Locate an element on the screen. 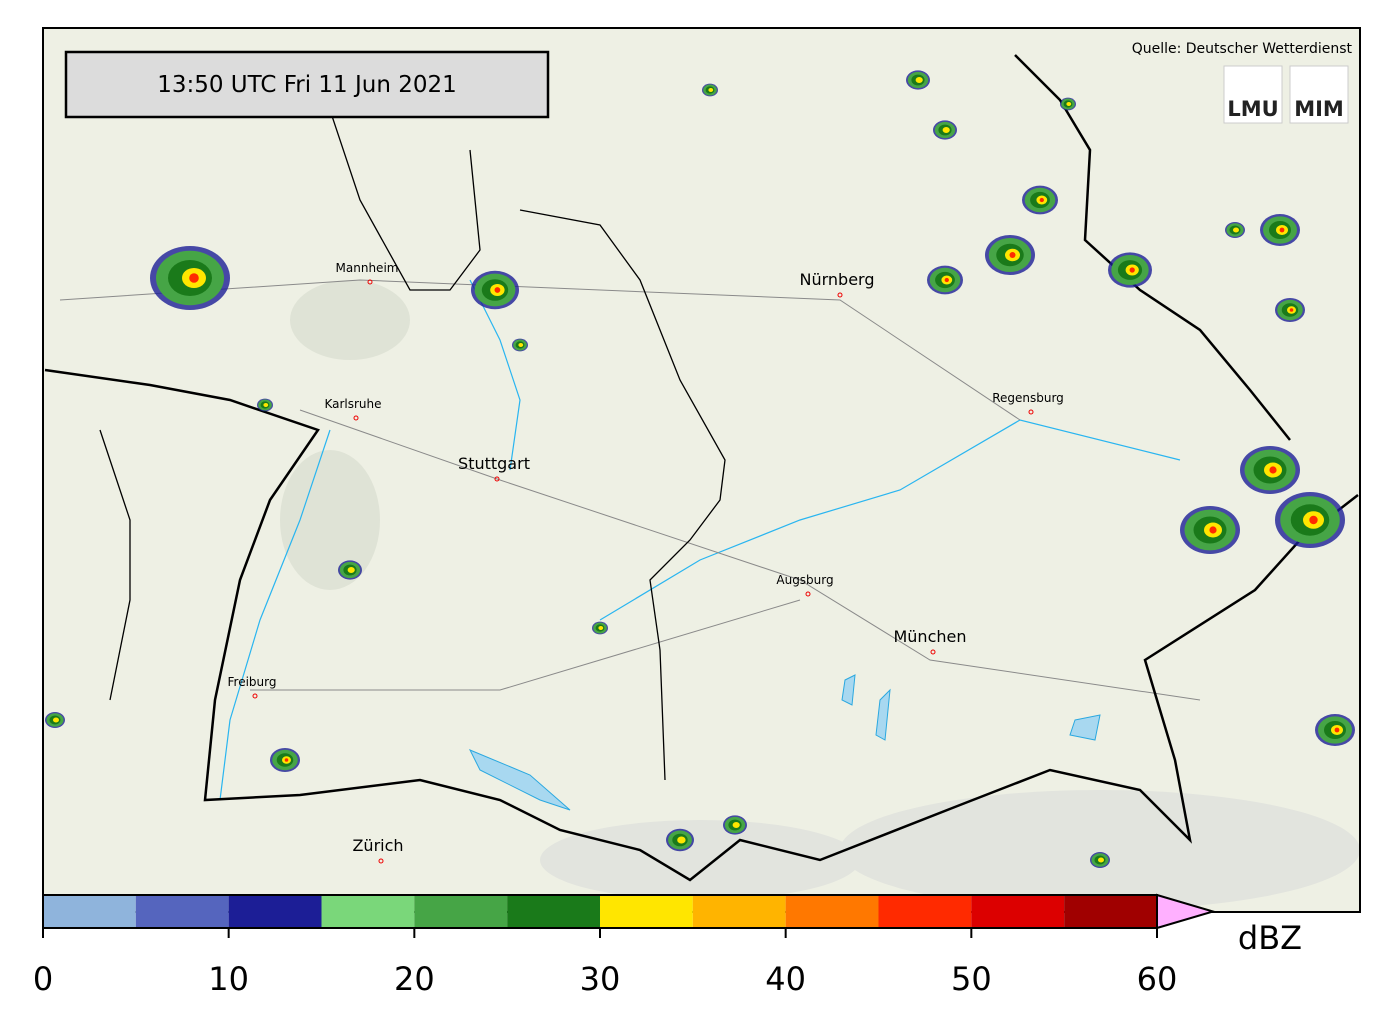  colorbar-tick-label: 60 is located at coordinates (1157, 979).